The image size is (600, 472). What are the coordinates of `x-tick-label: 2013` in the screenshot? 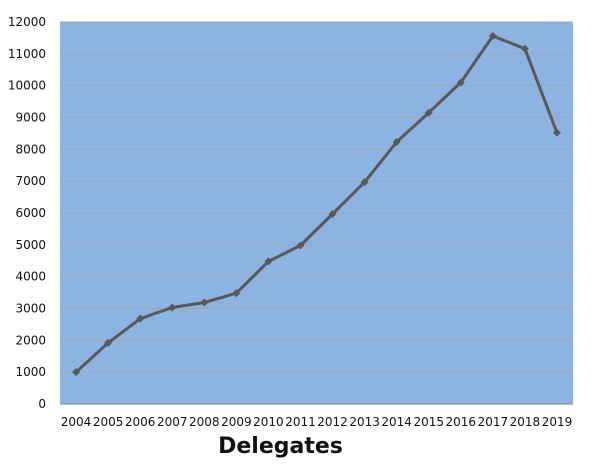 It's located at (364, 422).